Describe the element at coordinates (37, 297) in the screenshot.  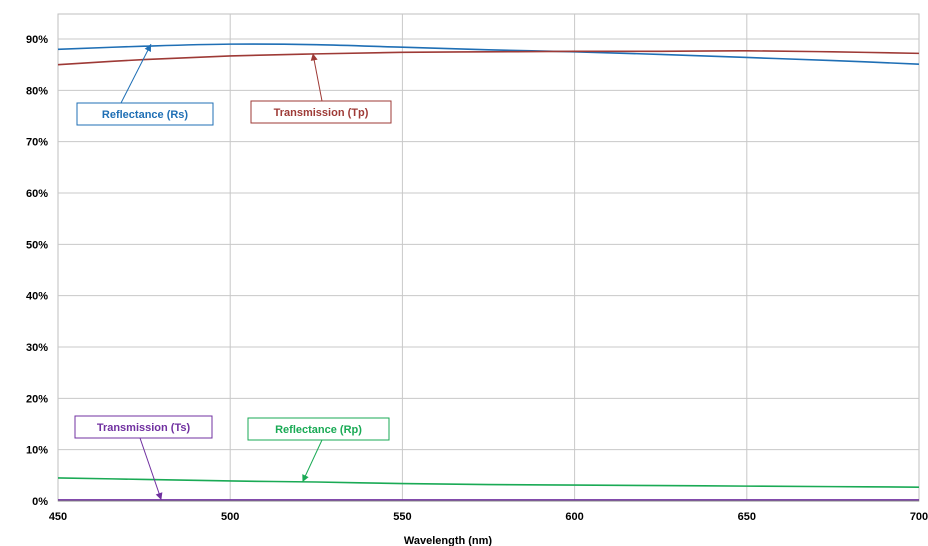
I see `y-tick-label: 40%` at that location.